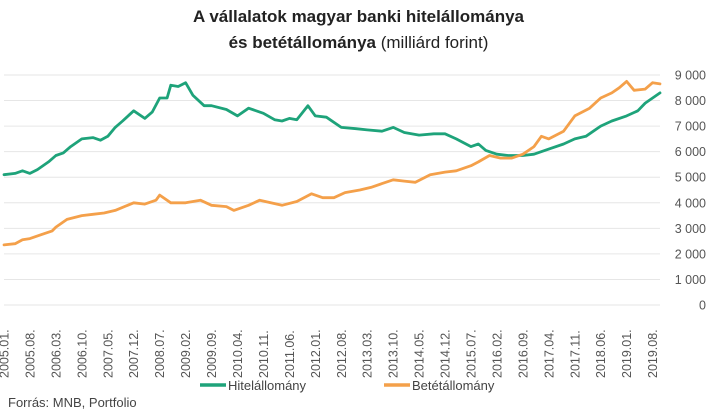 Image resolution: width=717 pixels, height=417 pixels. Describe the element at coordinates (290, 354) in the screenshot. I see `x-tick-label: 2011.06.` at that location.